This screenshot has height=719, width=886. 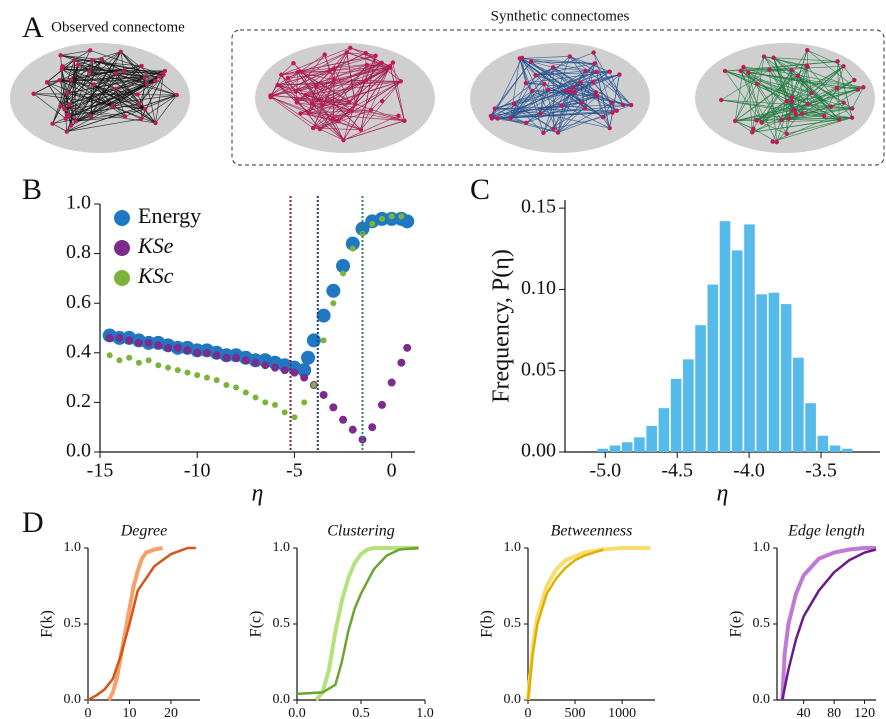 What do you see at coordinates (821, 471) in the screenshot?
I see `x-tick-label: -3.5` at bounding box center [821, 471].